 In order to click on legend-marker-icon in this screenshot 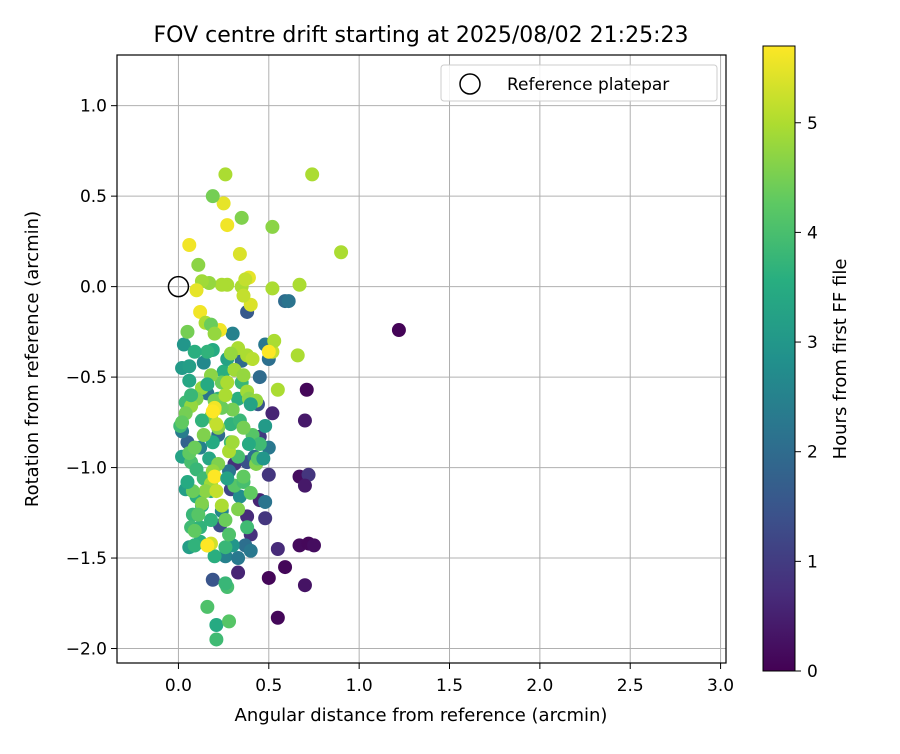, I will do `click(470, 84)`.